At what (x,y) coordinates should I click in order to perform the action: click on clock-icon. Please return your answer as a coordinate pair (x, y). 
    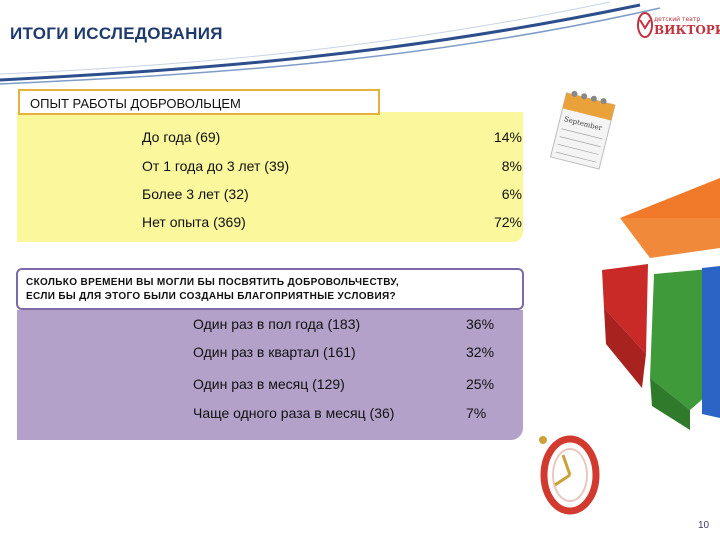
    Looking at the image, I should click on (569, 475).